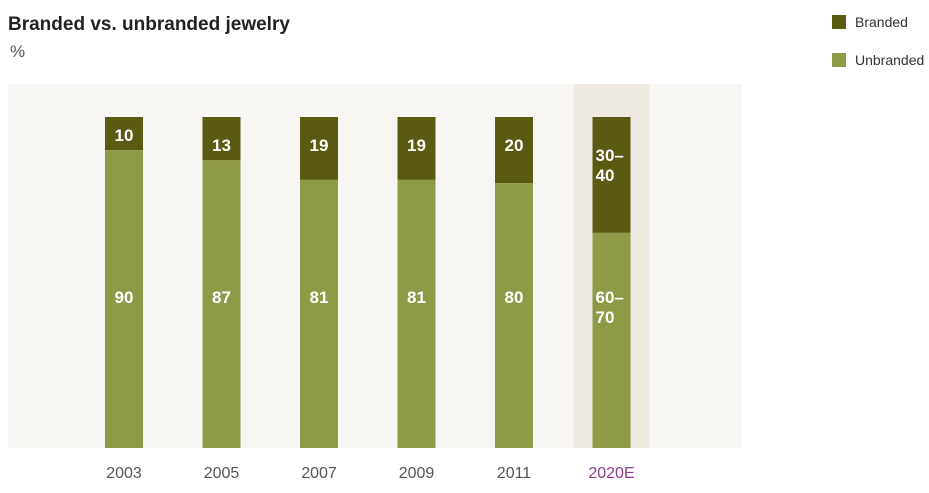 Image resolution: width=929 pixels, height=493 pixels. What do you see at coordinates (514, 297) in the screenshot?
I see `data-label-unbranded-2011: 80` at bounding box center [514, 297].